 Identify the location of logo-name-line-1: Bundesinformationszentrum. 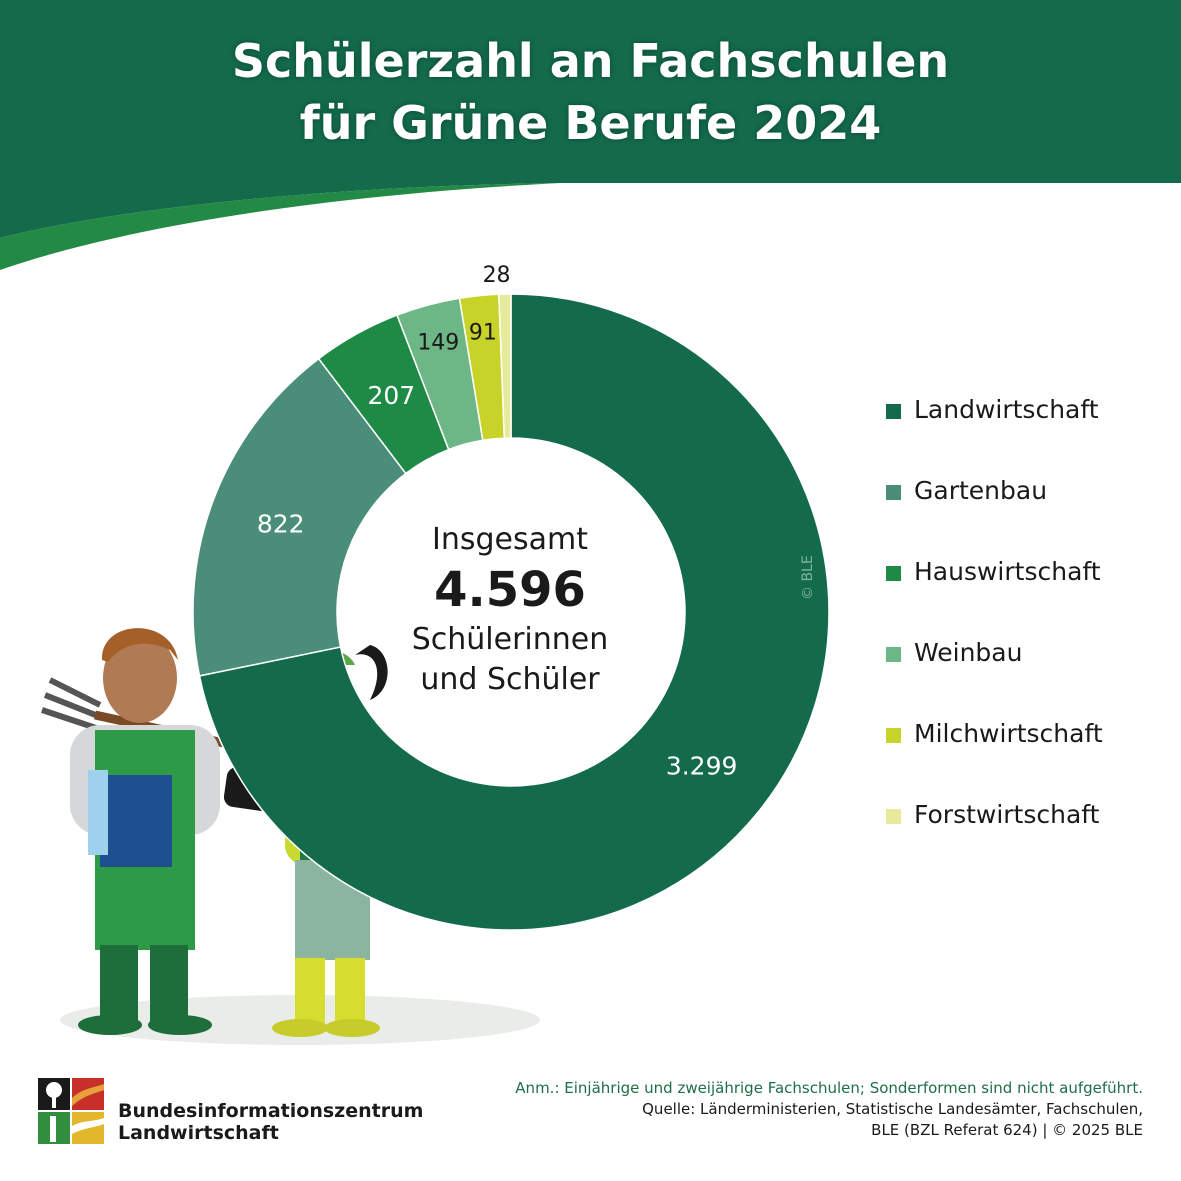
(271, 1111).